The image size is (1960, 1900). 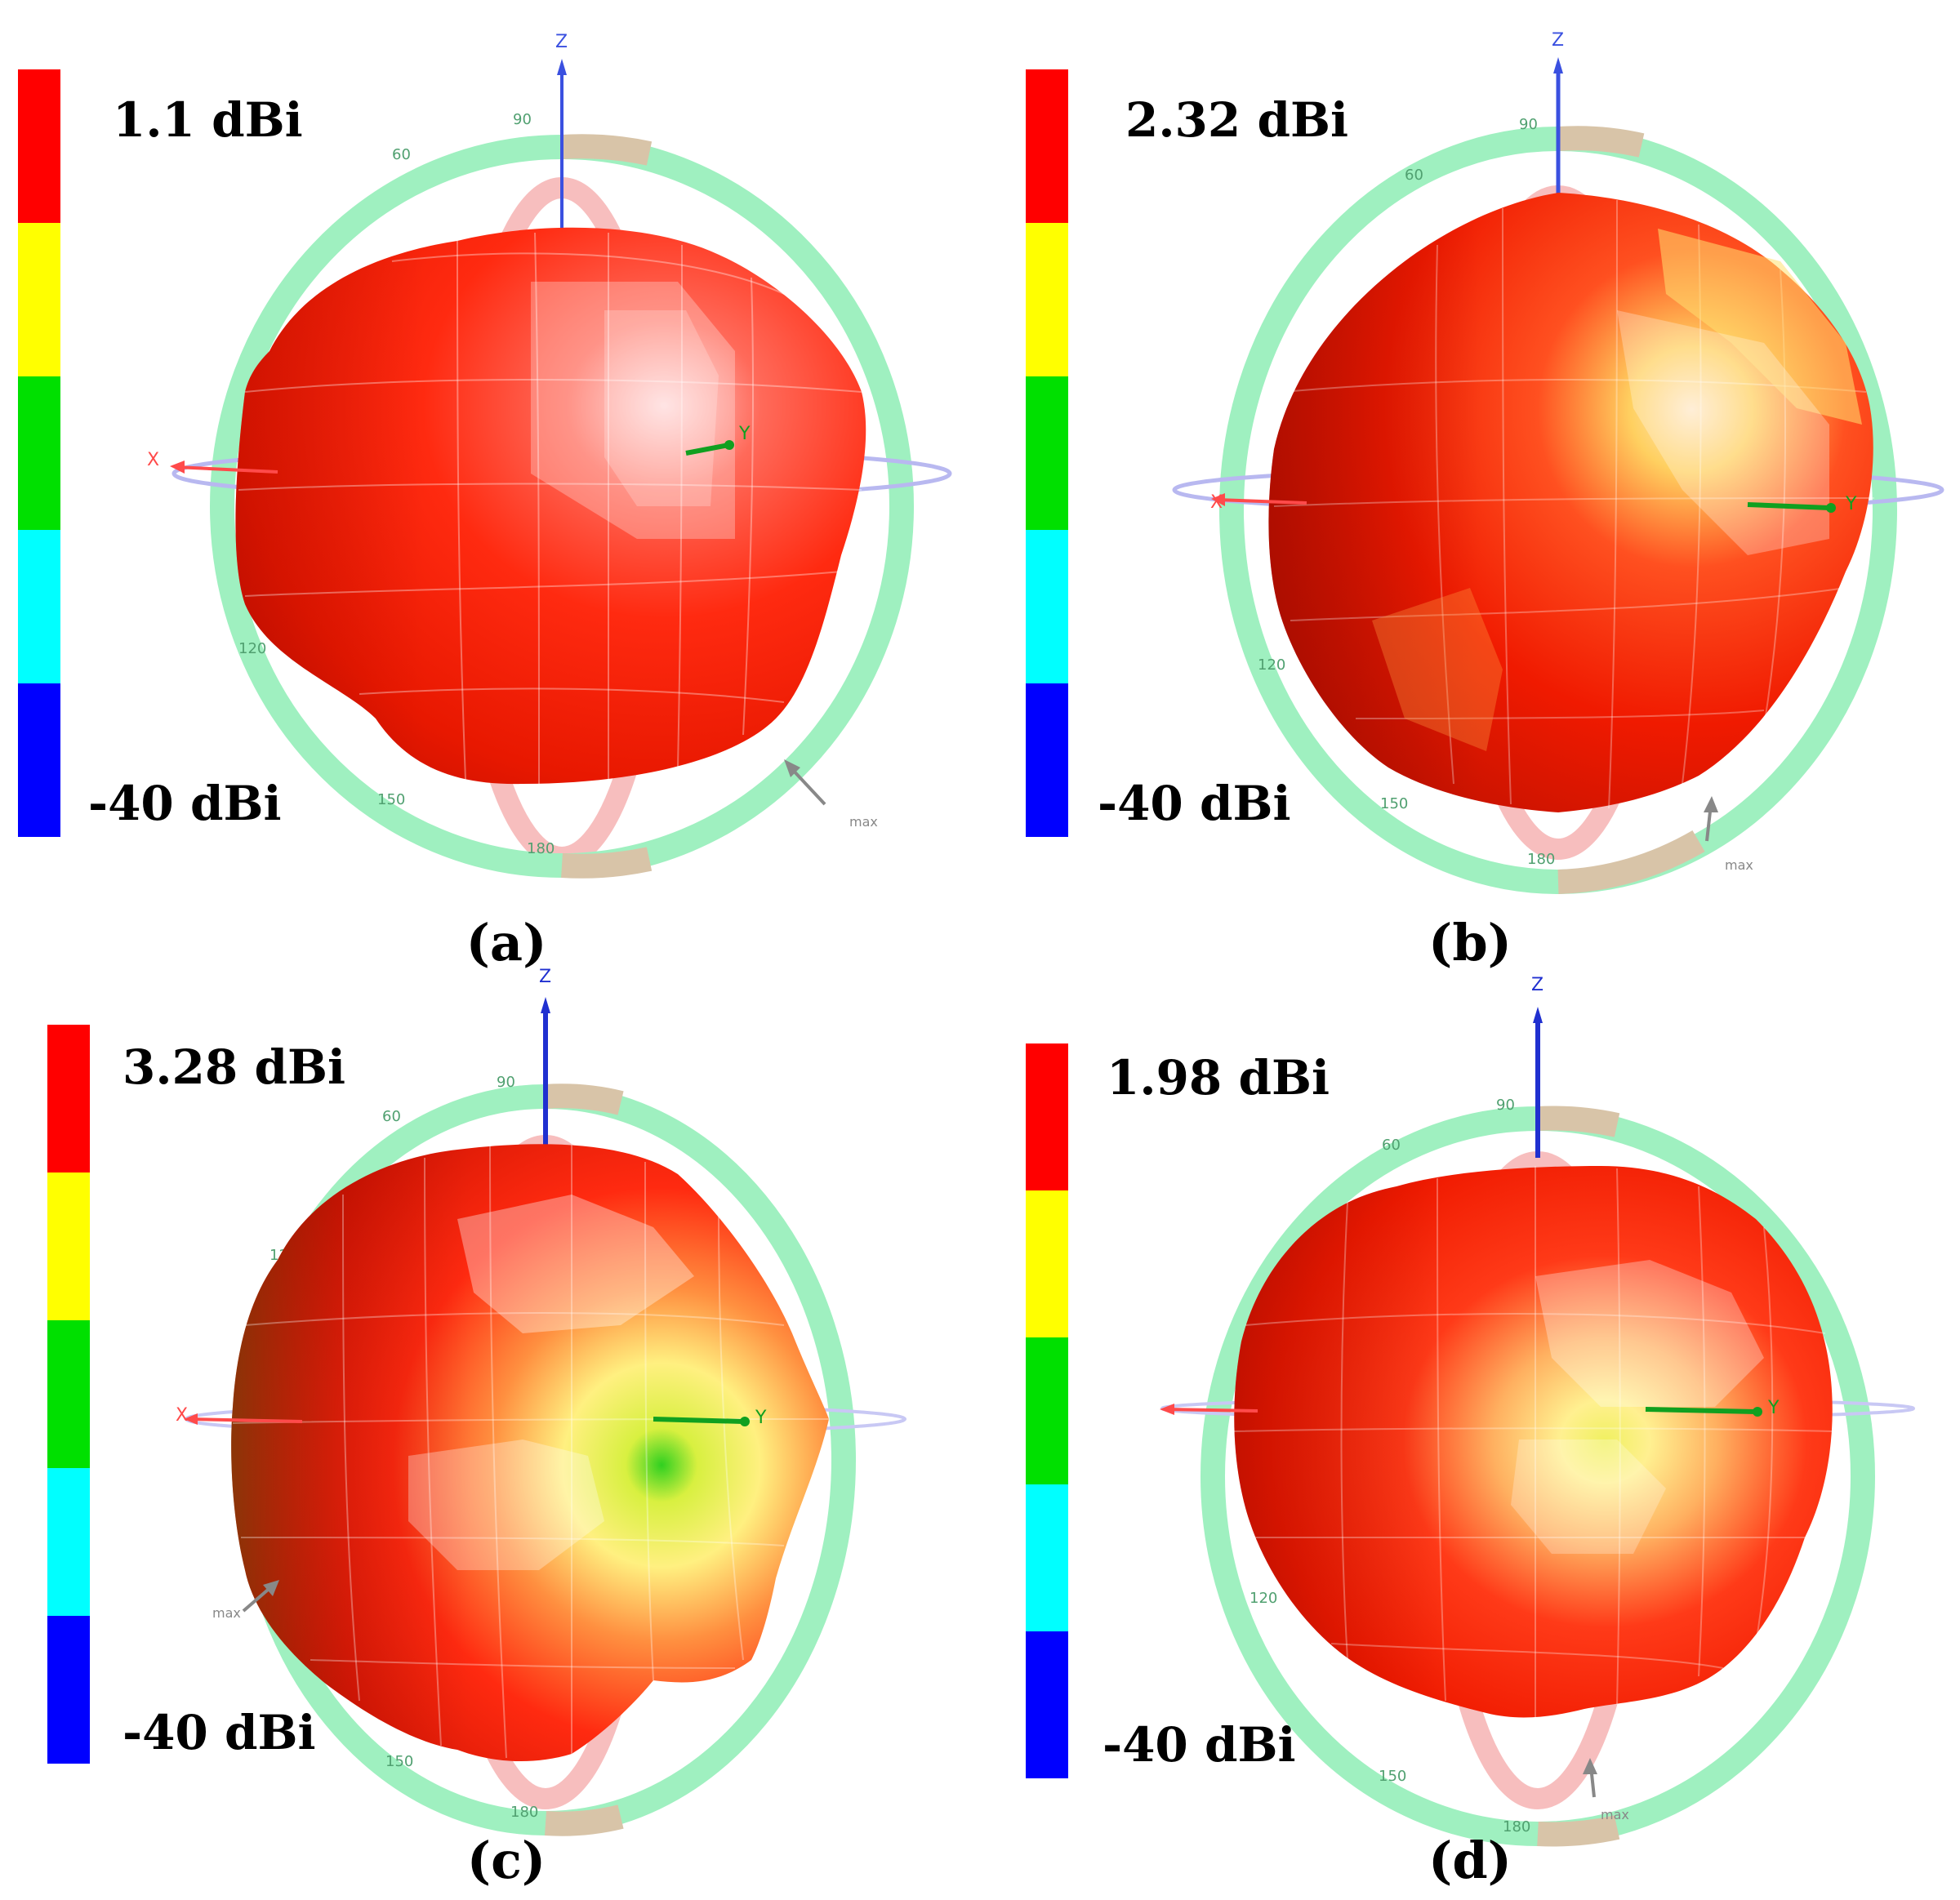 I want to click on max-gain-label: 1.98 dBi, so click(x=1218, y=1078).